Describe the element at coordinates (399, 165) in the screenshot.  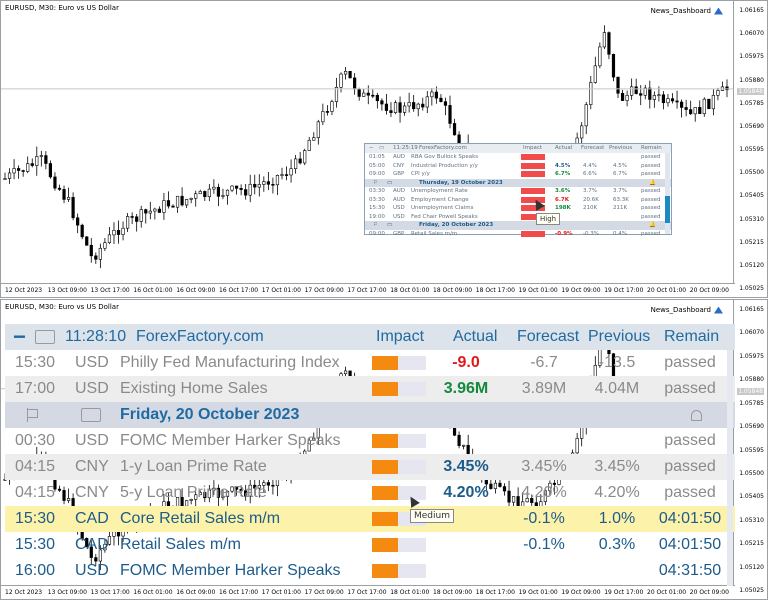
I see `mini-currency: CNY` at that location.